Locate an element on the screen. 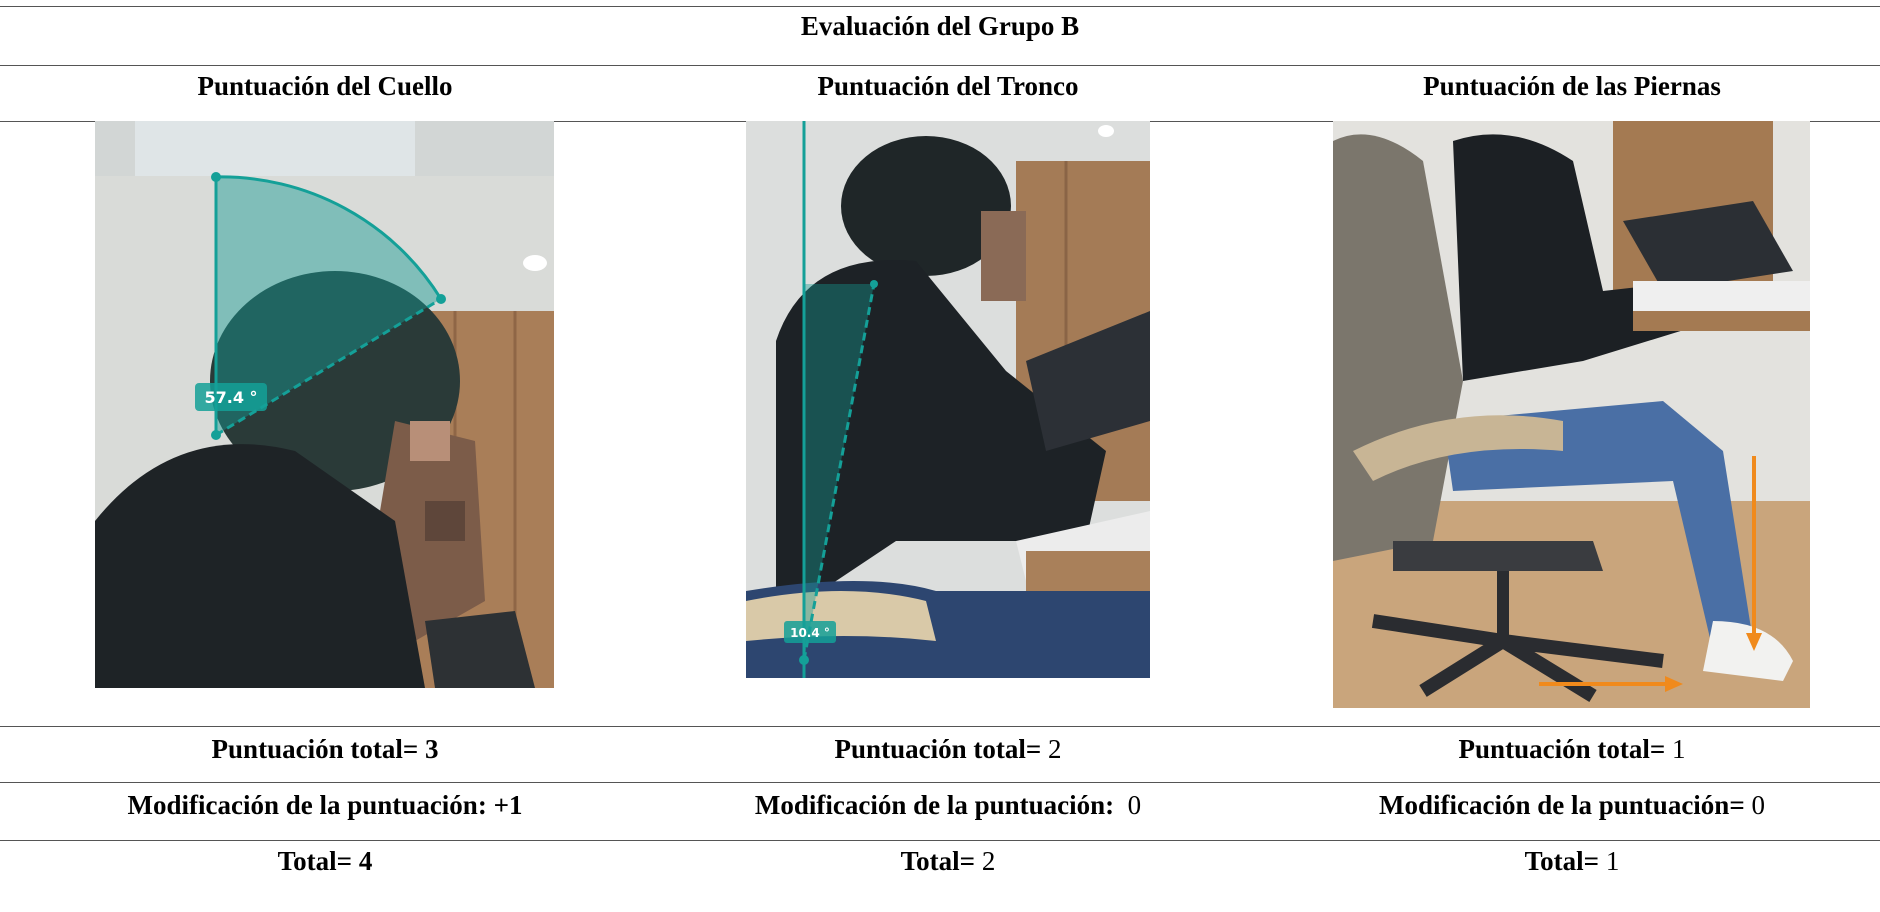 The height and width of the screenshot is (912, 1880). trunk-photo: 10.4 ° is located at coordinates (948, 399).